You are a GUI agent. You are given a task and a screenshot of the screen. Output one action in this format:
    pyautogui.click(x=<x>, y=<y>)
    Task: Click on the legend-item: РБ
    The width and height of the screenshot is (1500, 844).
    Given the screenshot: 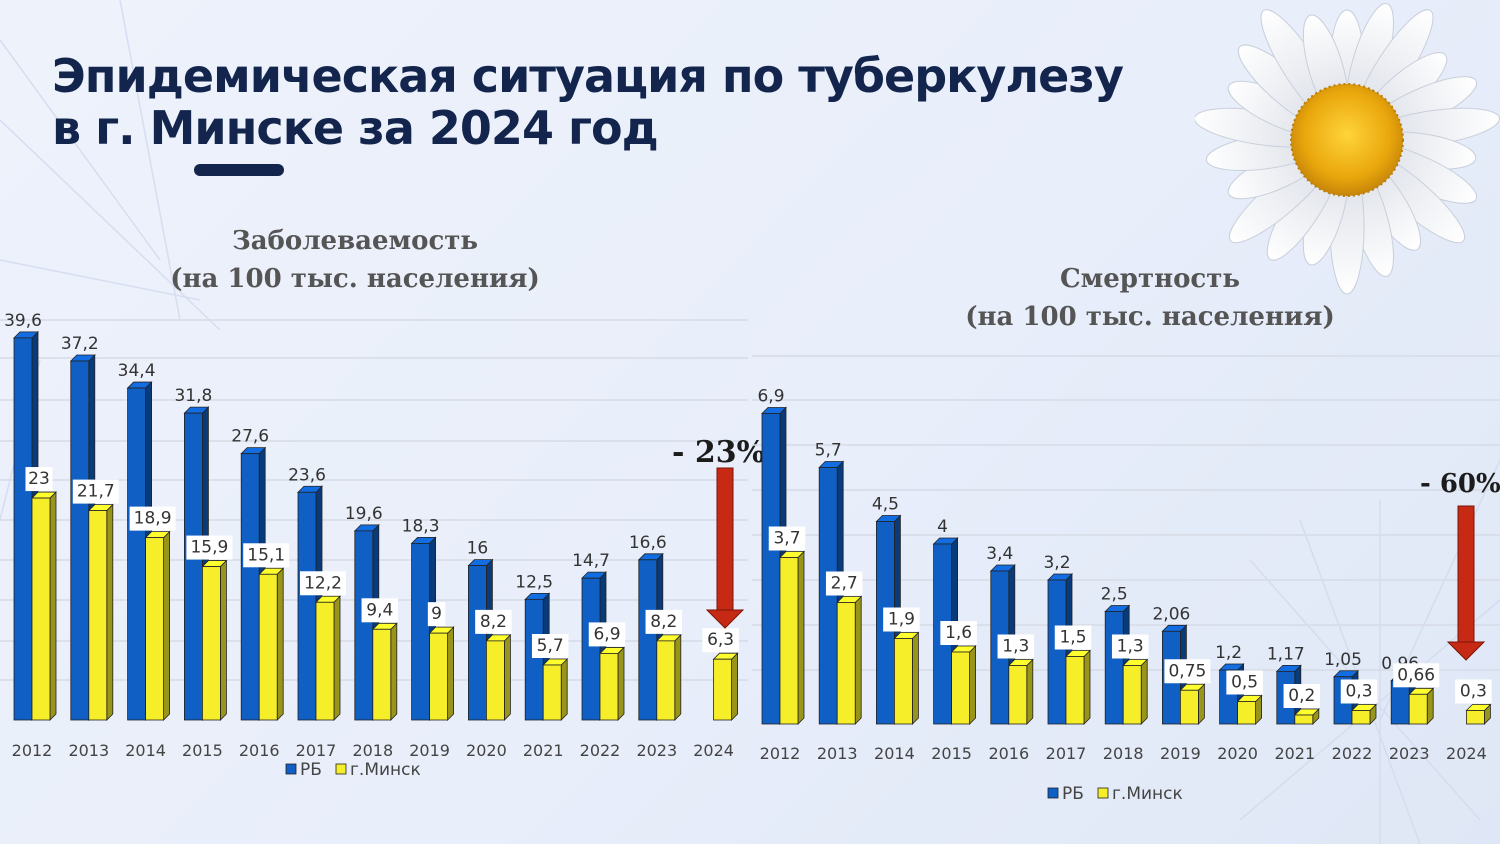 What is the action you would take?
    pyautogui.click(x=303, y=770)
    